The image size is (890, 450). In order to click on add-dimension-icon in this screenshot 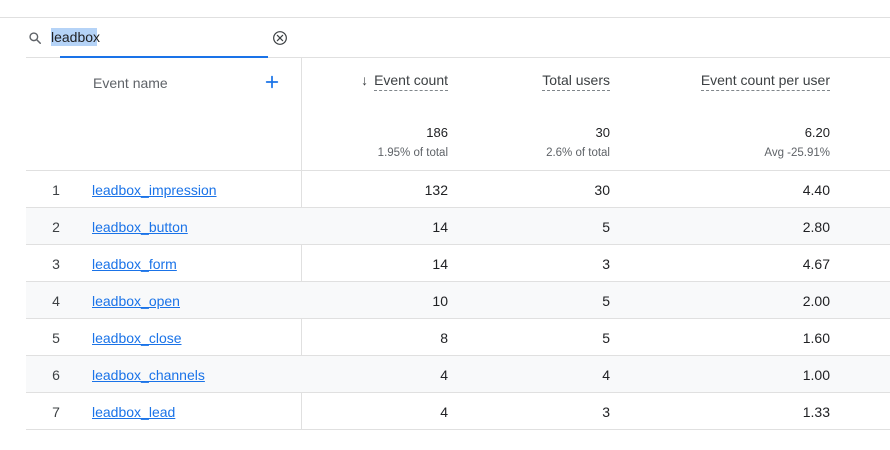, I will do `click(272, 82)`.